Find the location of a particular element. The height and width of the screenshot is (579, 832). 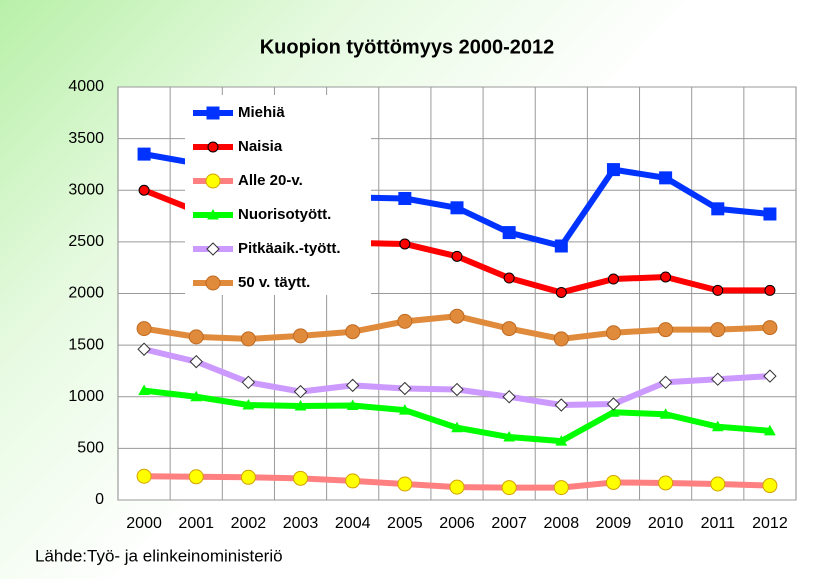

x-tick-label: 2011 is located at coordinates (718, 523).